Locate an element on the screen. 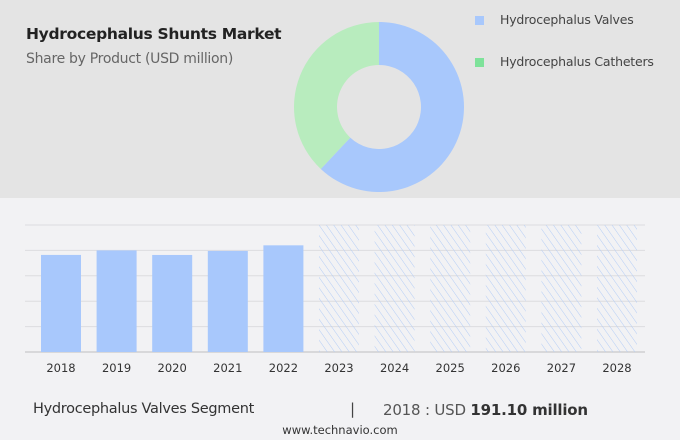 The height and width of the screenshot is (440, 680). bar-2019 is located at coordinates (116, 301).